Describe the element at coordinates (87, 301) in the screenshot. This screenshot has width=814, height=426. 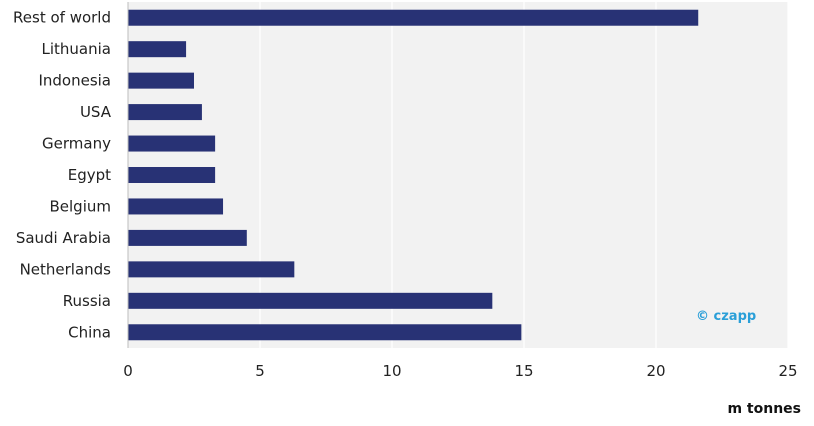
I see `category-label: Russia` at that location.